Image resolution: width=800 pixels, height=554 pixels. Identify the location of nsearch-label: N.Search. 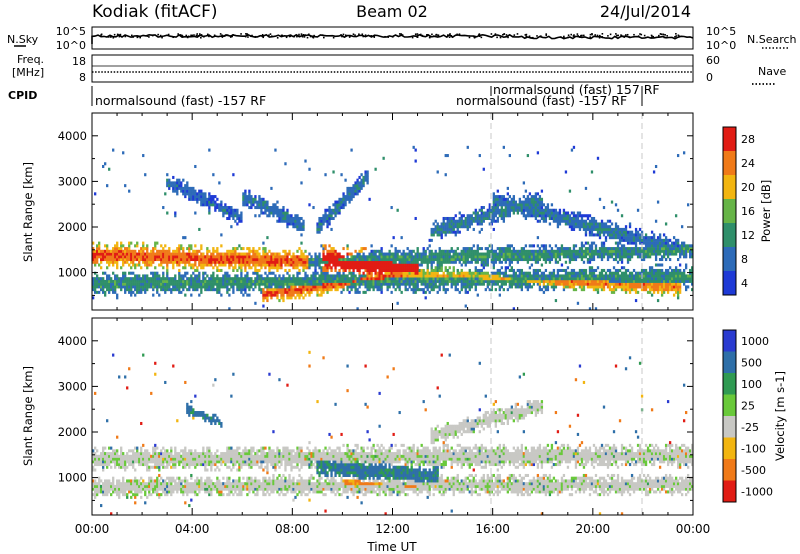
(772, 39).